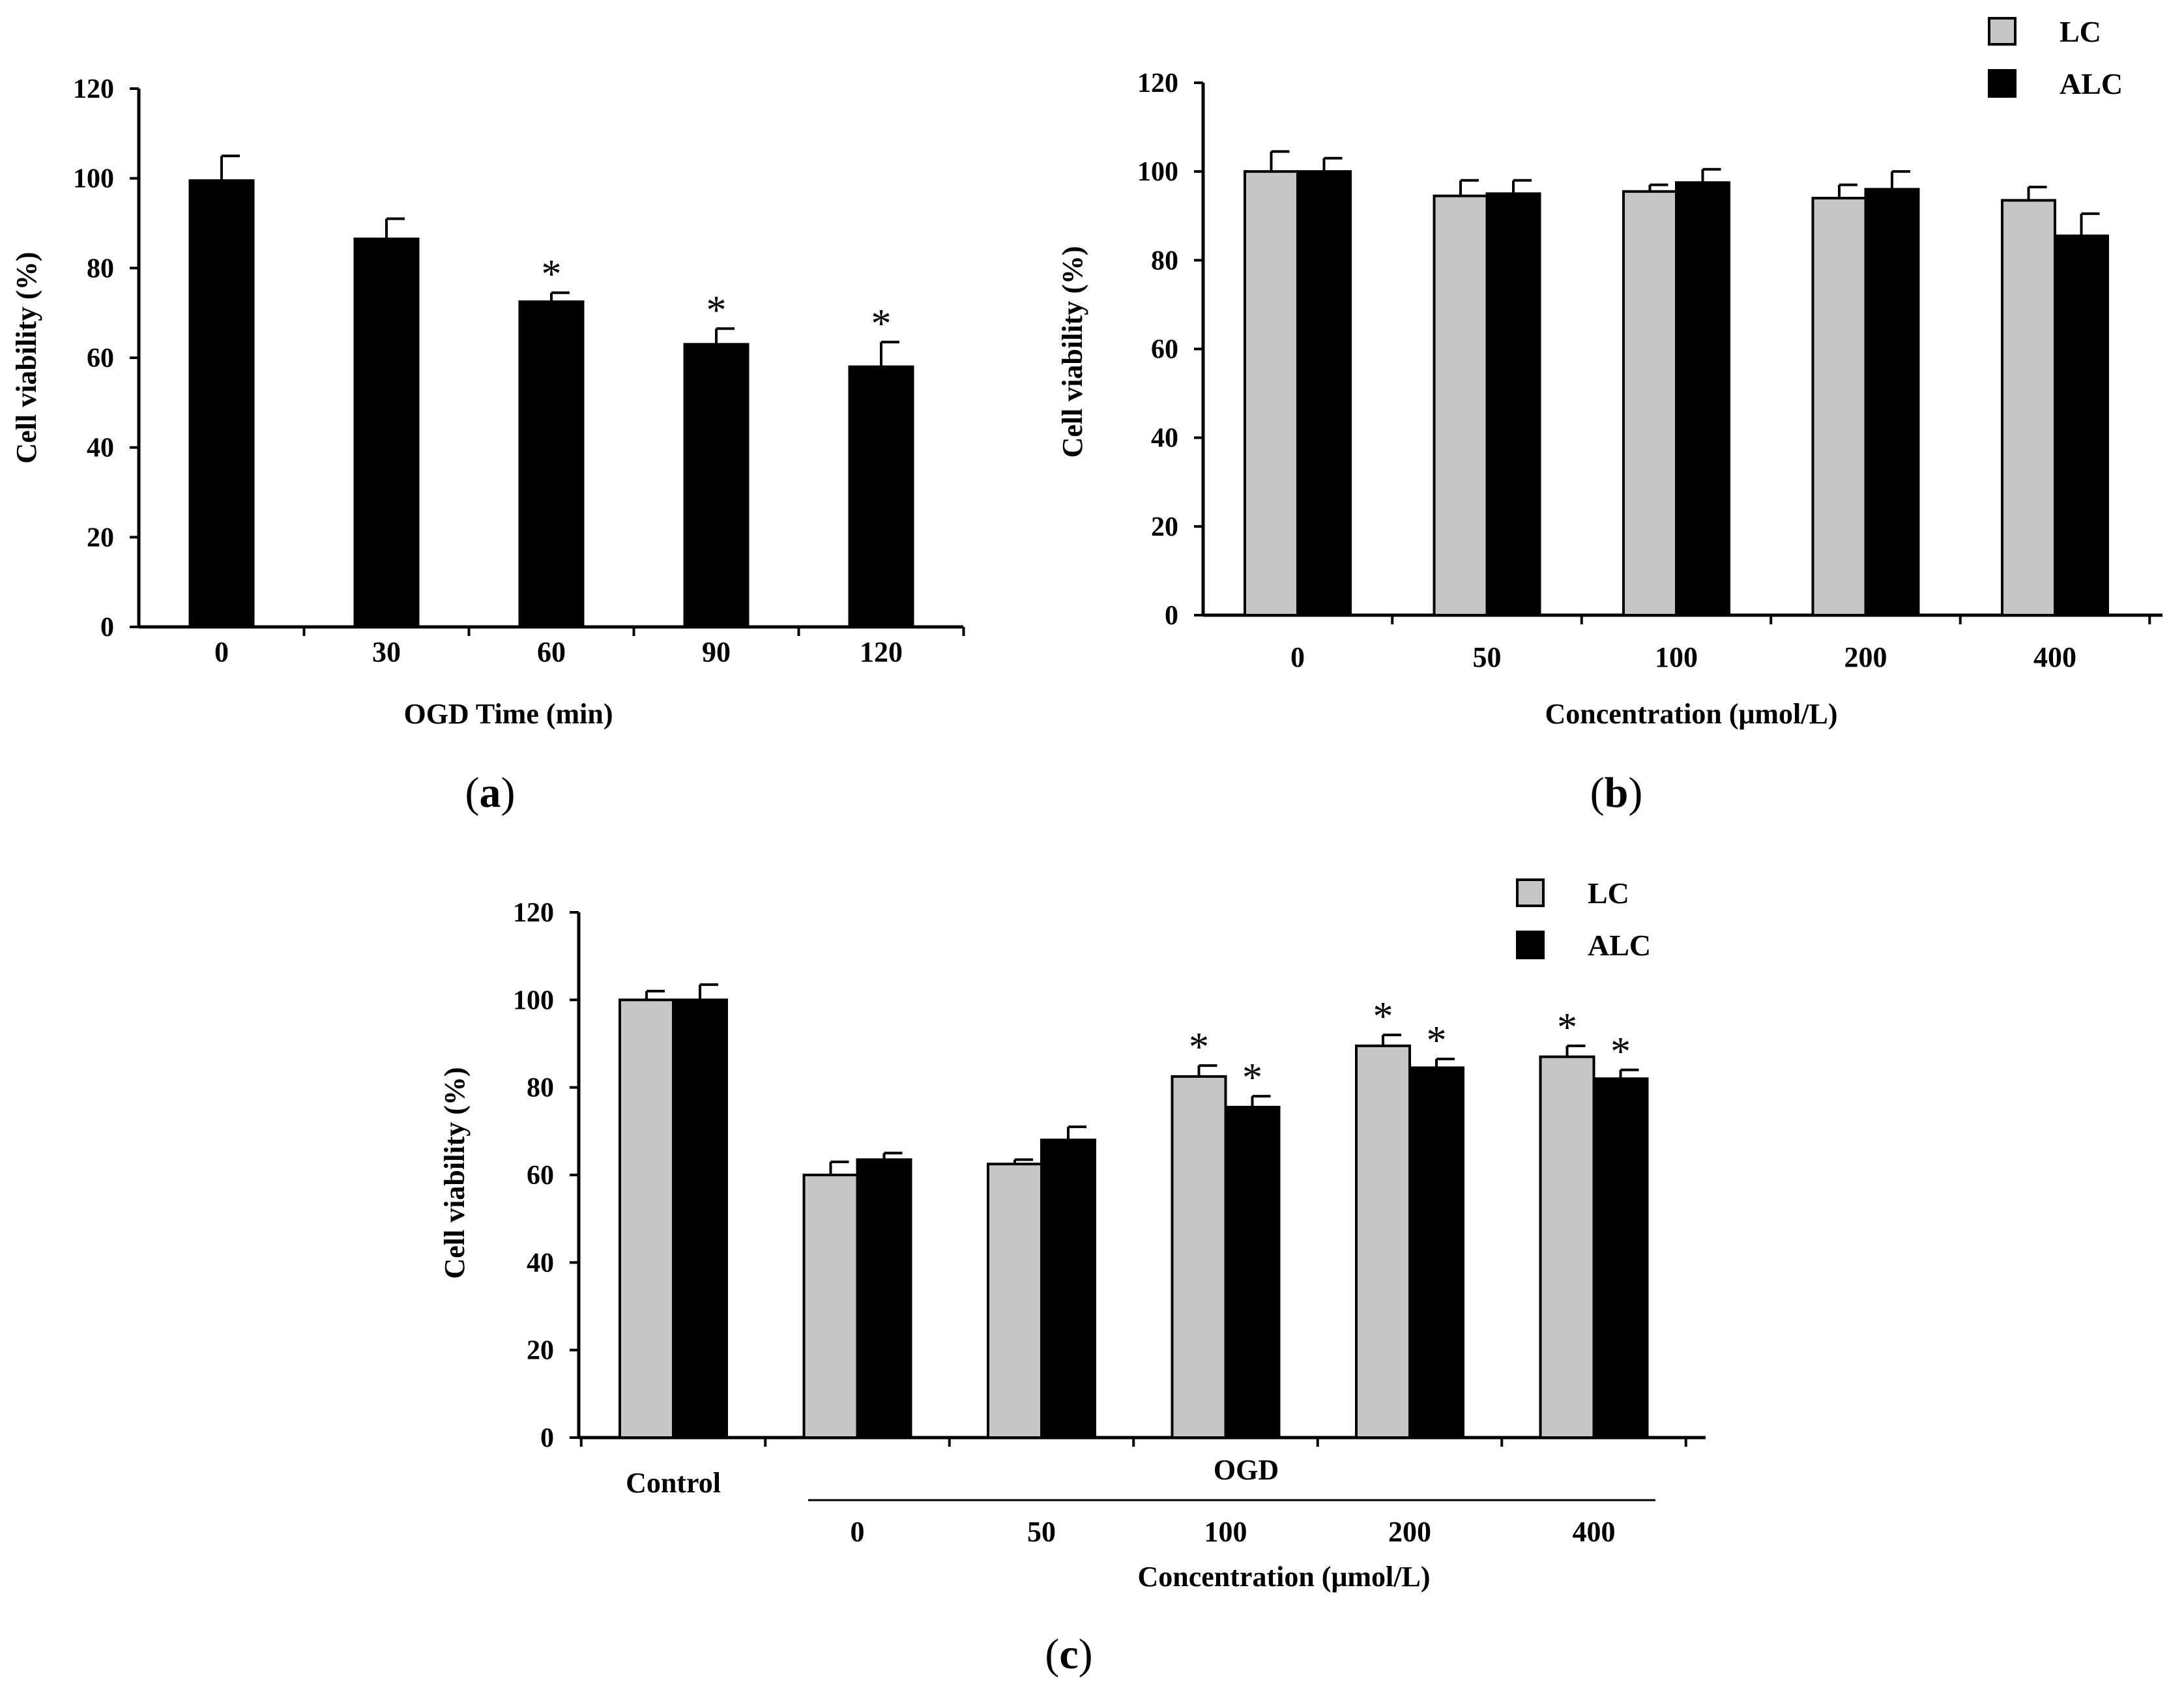  I want to click on x-tick-label: 120, so click(882, 652).